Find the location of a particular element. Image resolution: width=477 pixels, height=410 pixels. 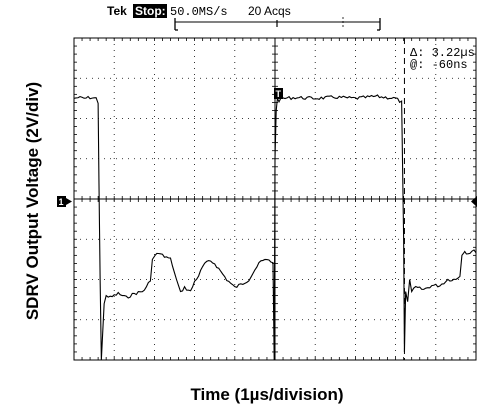

record-indicator is located at coordinates (277, 24).